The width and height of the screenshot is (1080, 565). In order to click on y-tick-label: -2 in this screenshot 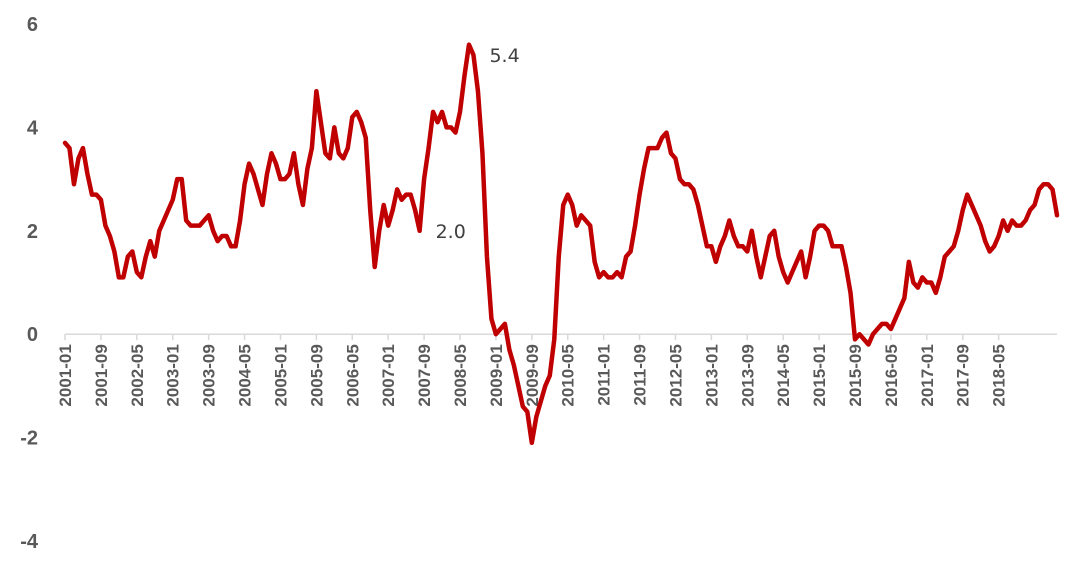, I will do `click(29, 439)`.